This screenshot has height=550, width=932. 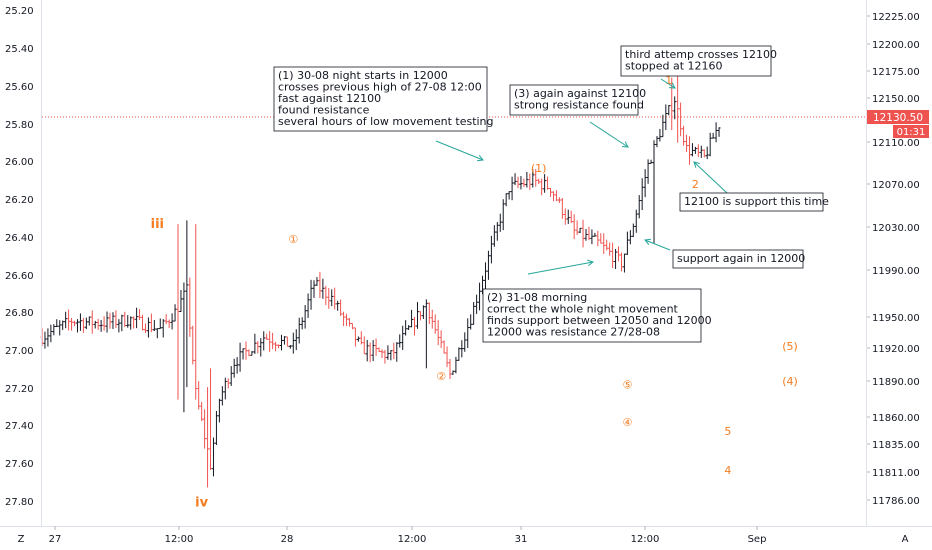 I want to click on time-axis-tick: 27, so click(x=55, y=539).